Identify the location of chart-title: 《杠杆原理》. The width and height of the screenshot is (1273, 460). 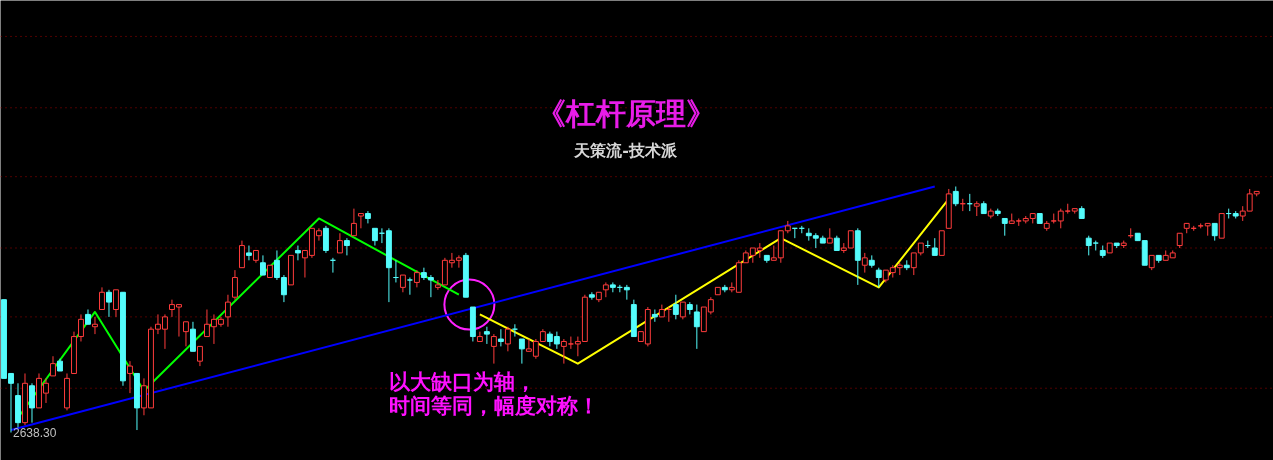
(625, 113).